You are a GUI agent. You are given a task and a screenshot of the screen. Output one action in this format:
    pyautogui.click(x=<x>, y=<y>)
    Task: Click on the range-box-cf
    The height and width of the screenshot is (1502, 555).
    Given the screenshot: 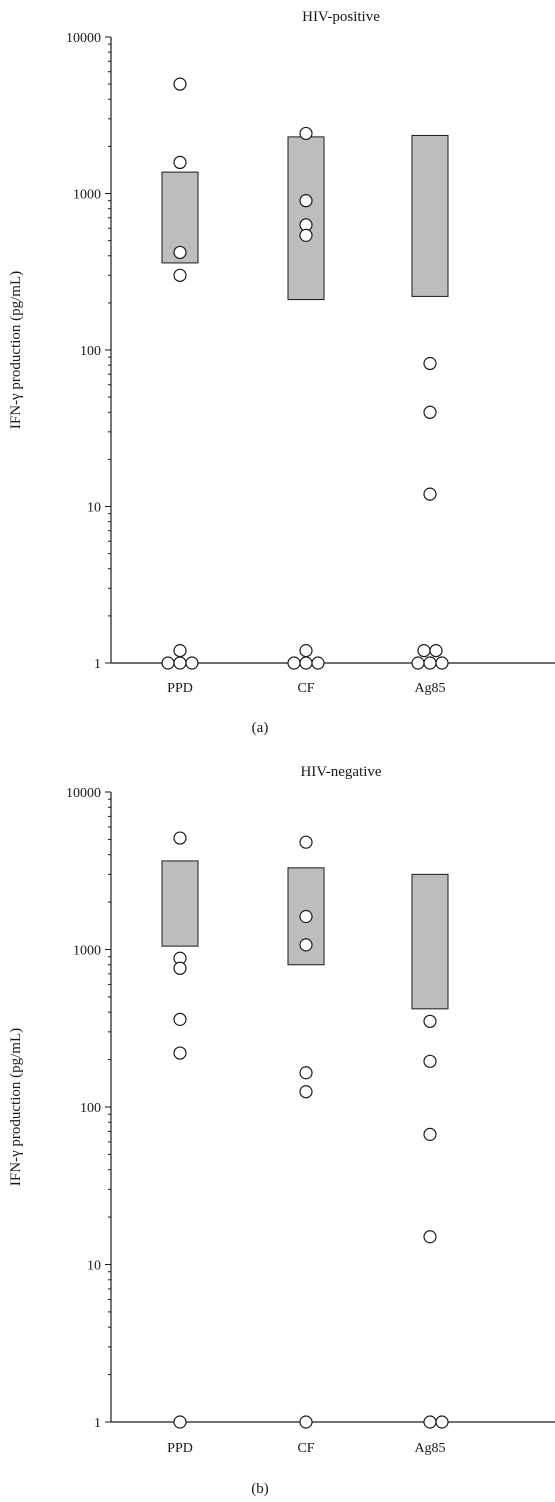 What is the action you would take?
    pyautogui.click(x=306, y=218)
    